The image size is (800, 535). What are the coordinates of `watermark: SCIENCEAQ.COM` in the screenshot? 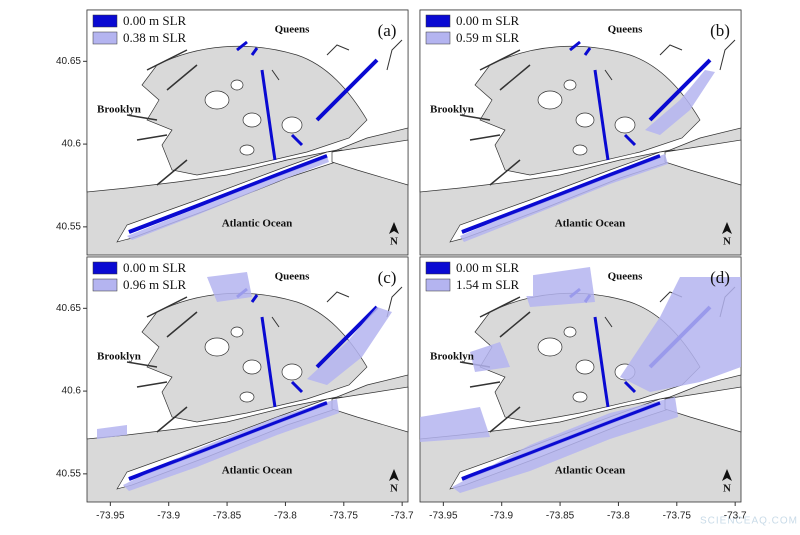 It's located at (749, 521).